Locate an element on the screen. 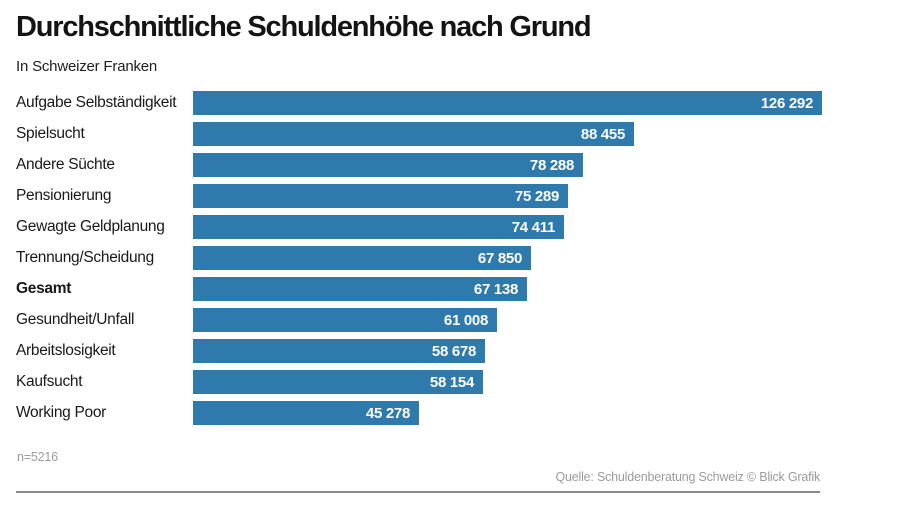 Image resolution: width=900 pixels, height=514 pixels. bar-track: 126 292 is located at coordinates (538, 103).